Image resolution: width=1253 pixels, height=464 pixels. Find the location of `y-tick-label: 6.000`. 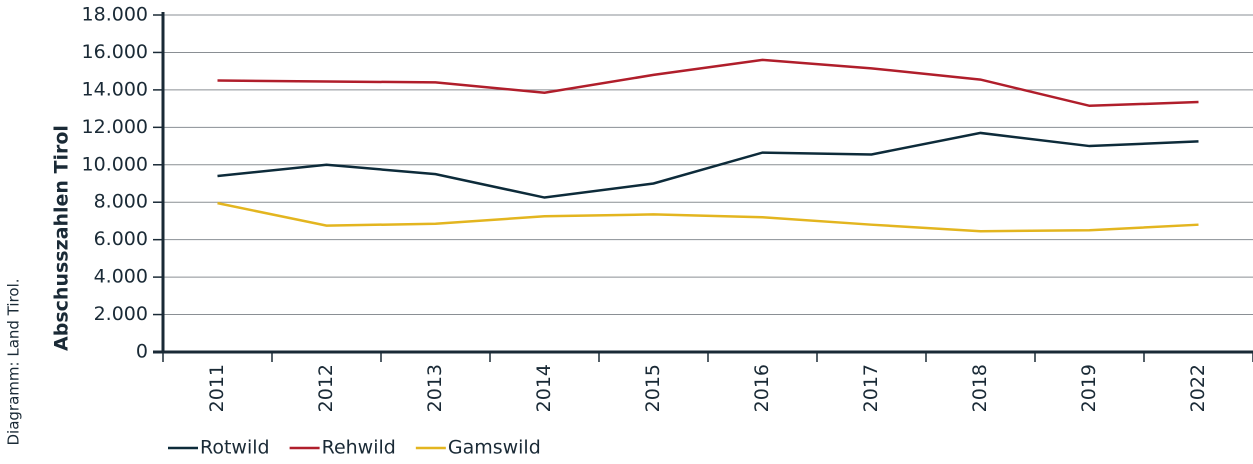

y-tick-label: 6.000 is located at coordinates (121, 239).